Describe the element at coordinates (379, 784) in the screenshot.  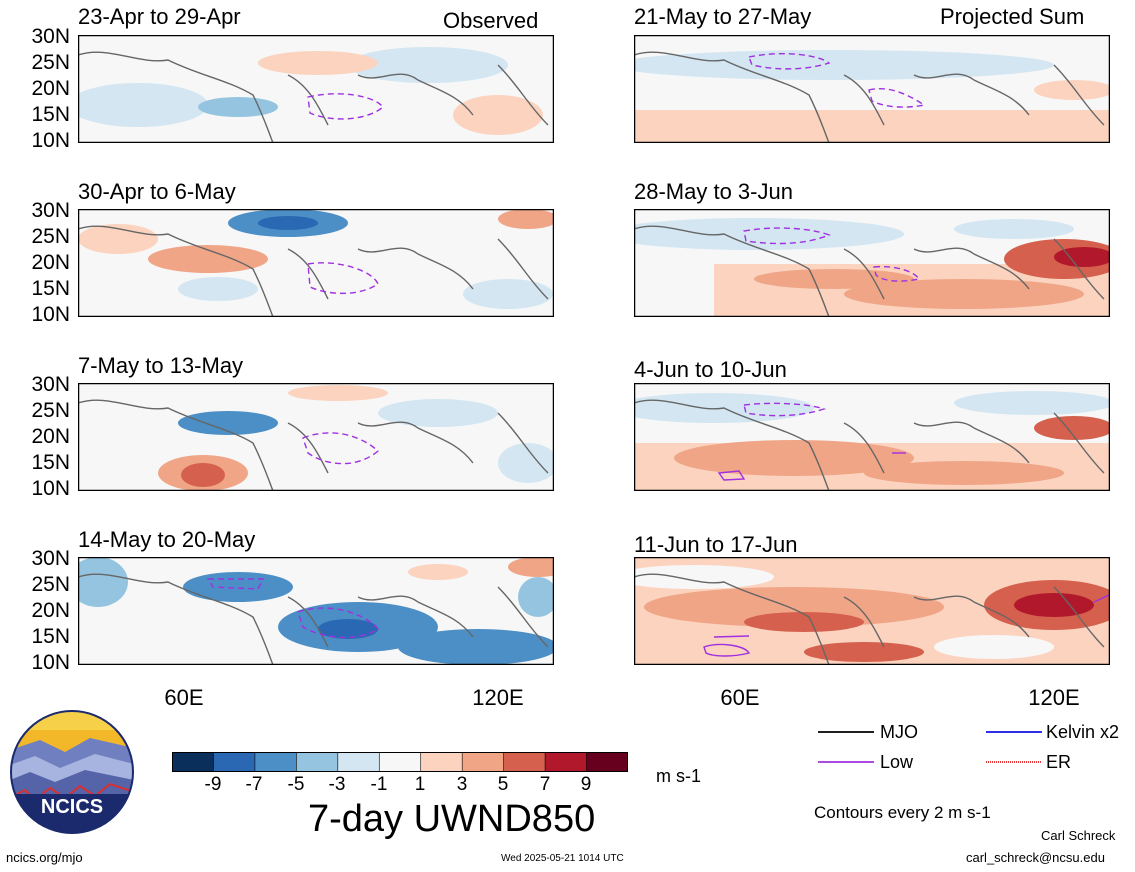
I see `colorbar-label: -1` at that location.